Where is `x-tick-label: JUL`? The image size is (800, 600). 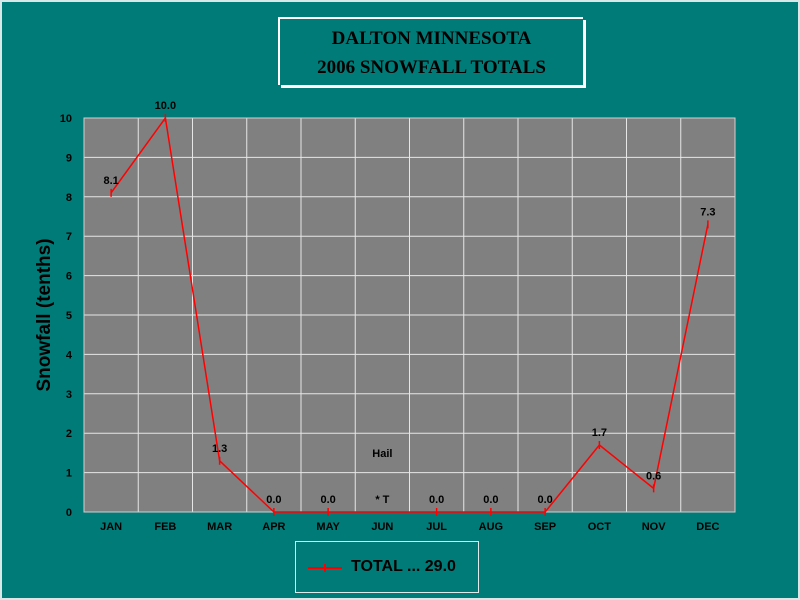
x-tick-label: JUL is located at coordinates (436, 527).